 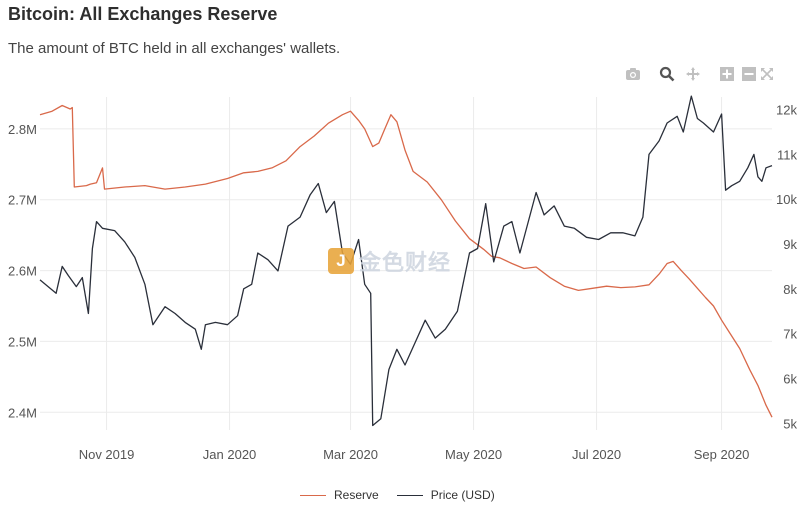 I want to click on y-right-tick-label: 9k, so click(x=790, y=244).